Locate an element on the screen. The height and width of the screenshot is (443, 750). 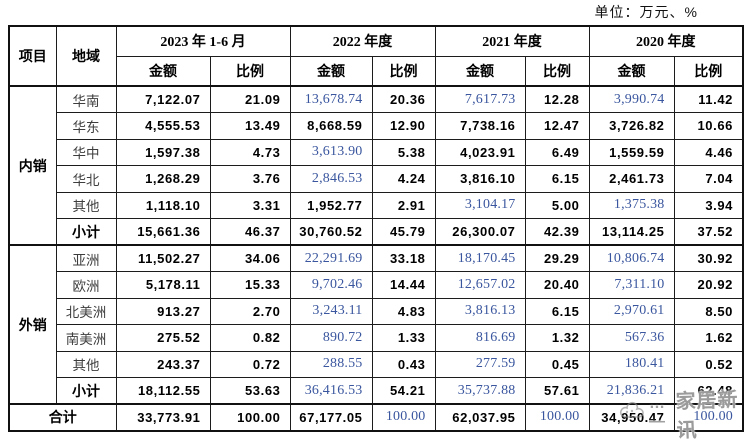
value-cell: 1,268.29 is located at coordinates (163, 179).